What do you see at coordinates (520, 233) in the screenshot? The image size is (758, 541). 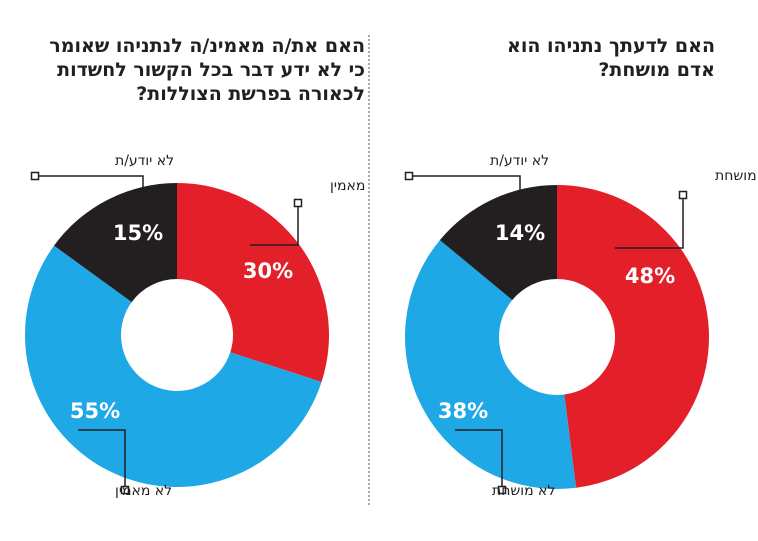 I see `data-label-1-2: 14%` at bounding box center [520, 233].